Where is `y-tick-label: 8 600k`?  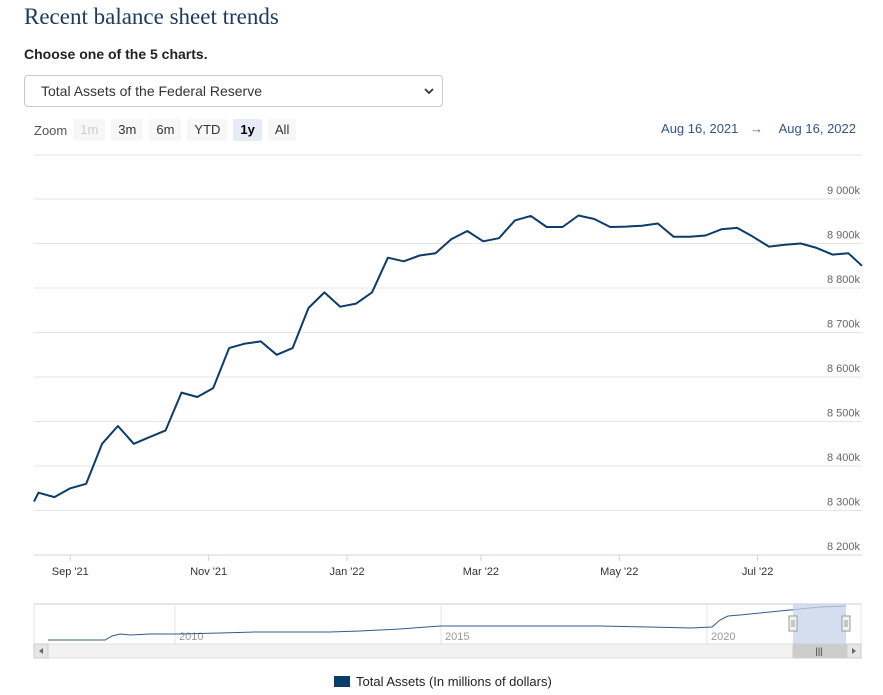
y-tick-label: 8 600k is located at coordinates (844, 369).